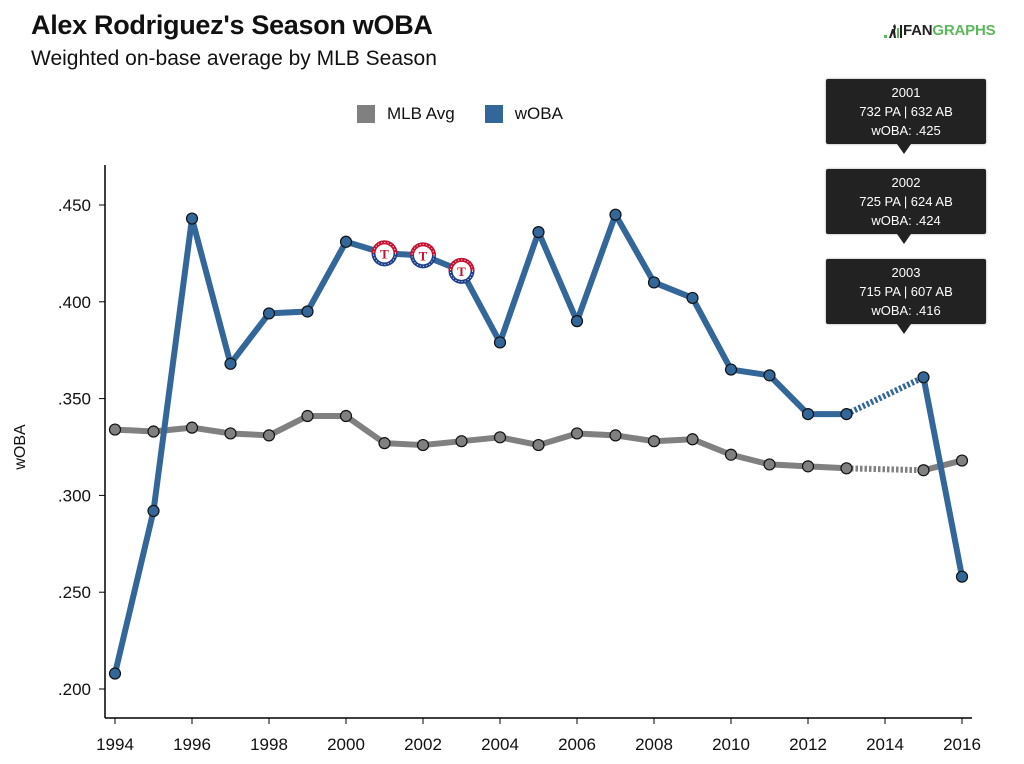  What do you see at coordinates (906, 92) in the screenshot?
I see `tooltip-year: 2001` at bounding box center [906, 92].